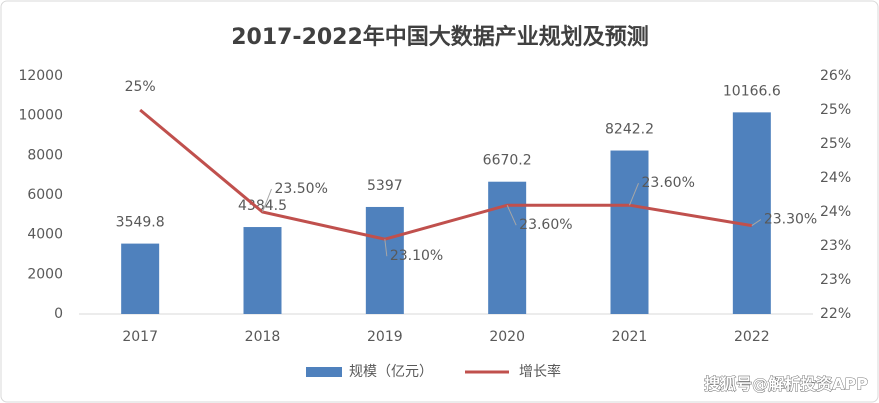  What do you see at coordinates (790, 220) in the screenshot?
I see `line-value-label: 23.30%` at bounding box center [790, 220].